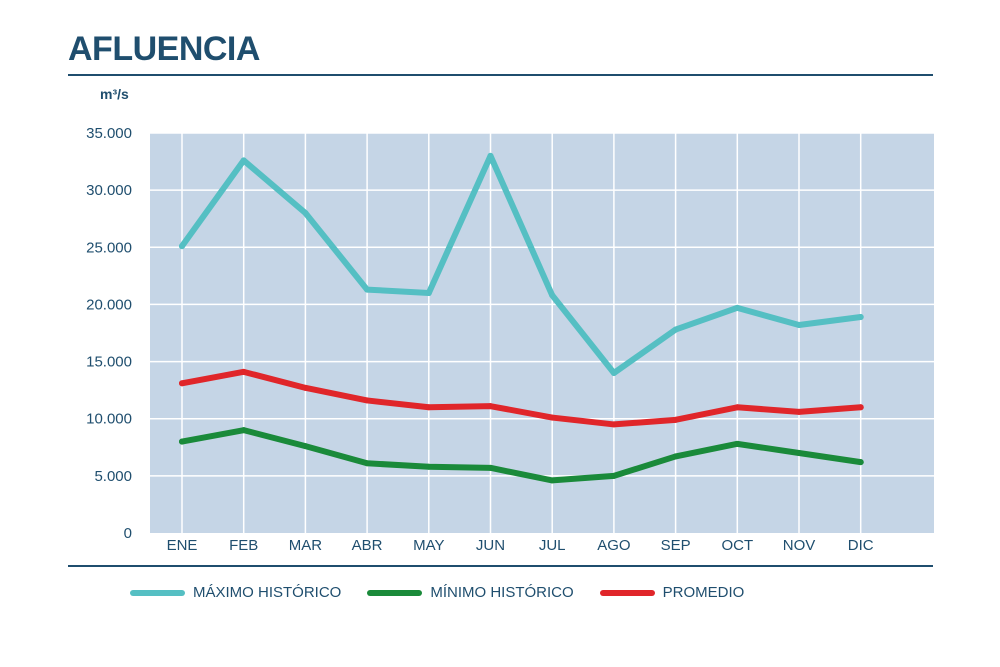 The image size is (1000, 667). I want to click on y-tick-label: 0, so click(128, 533).